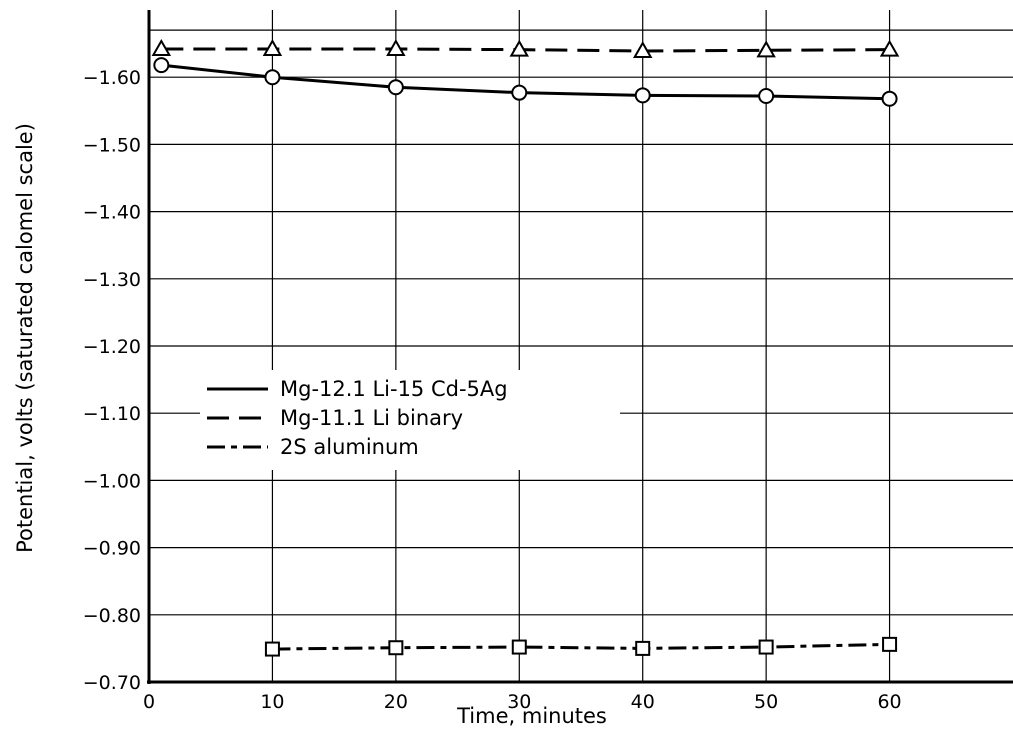 This screenshot has width=1013, height=732. What do you see at coordinates (112, 481) in the screenshot?
I see `y-tick-label: −1.00` at bounding box center [112, 481].